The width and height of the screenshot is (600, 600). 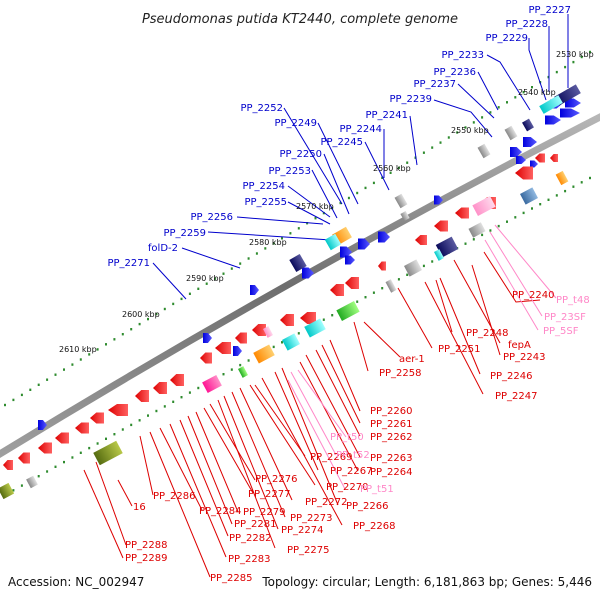 I want to click on ruler-label: 2550 kbp, so click(x=470, y=130).